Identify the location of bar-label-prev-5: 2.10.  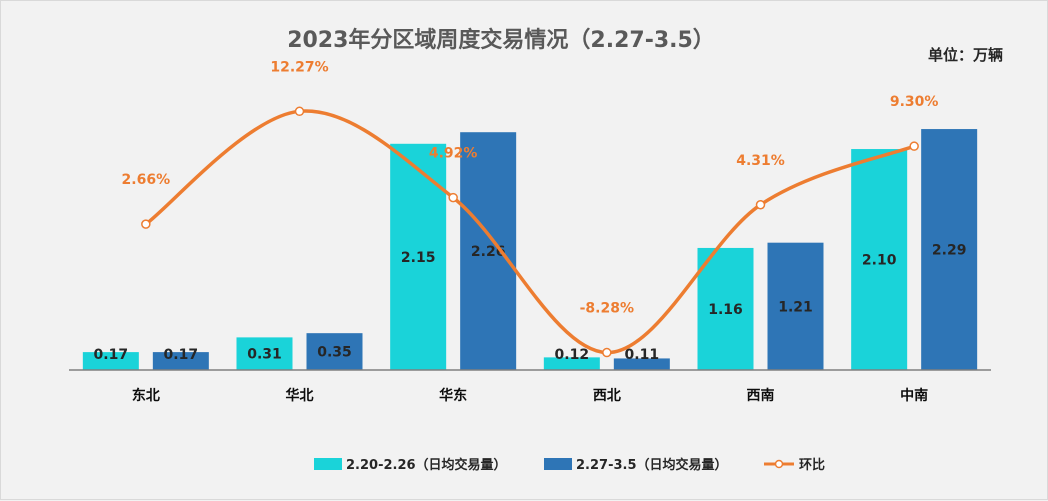
(879, 261).